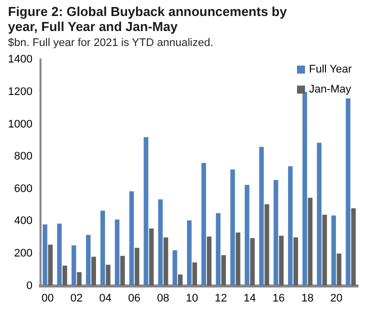 This screenshot has width=388, height=330. I want to click on x-tick-label: 06, so click(134, 298).